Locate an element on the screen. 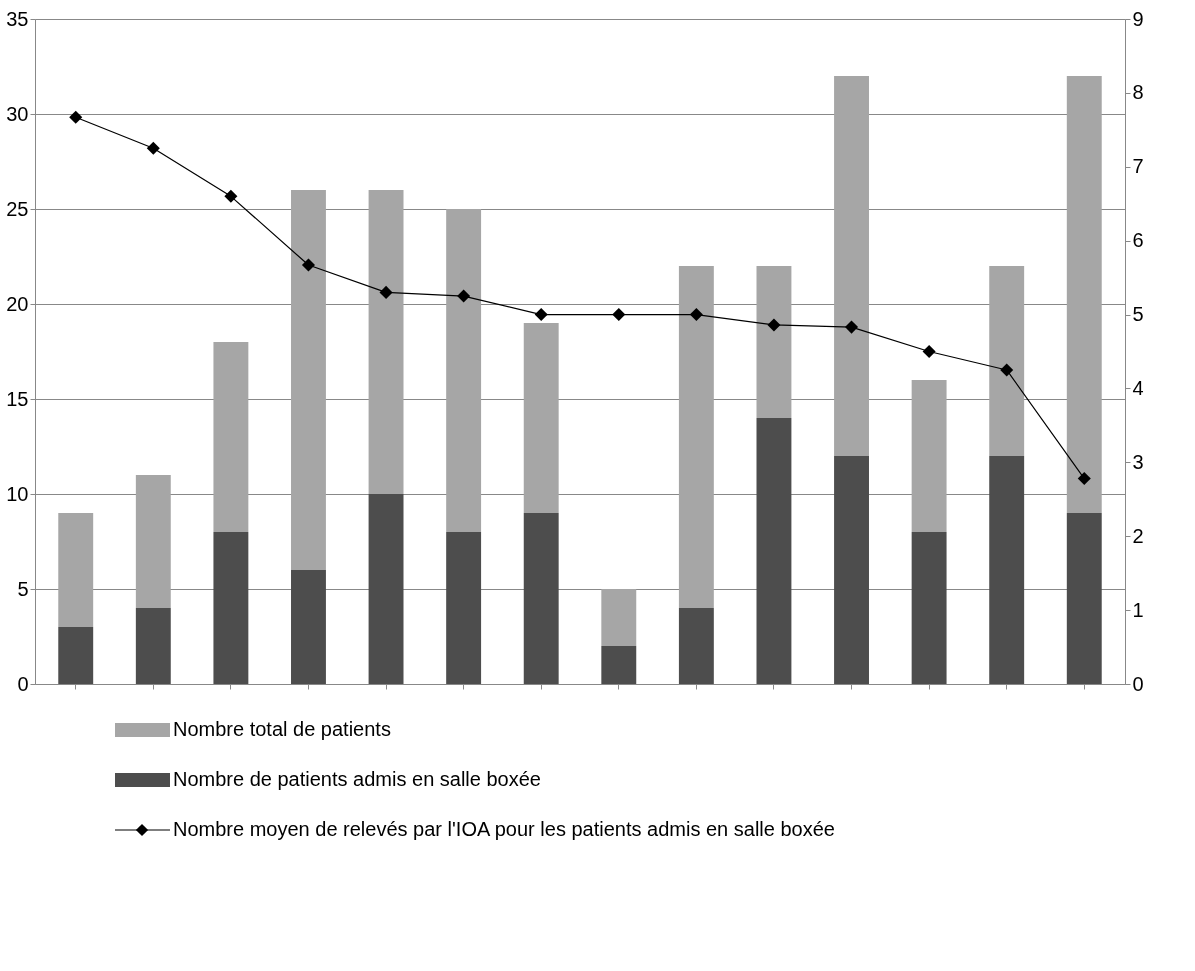 The image size is (1195, 971). y2-tick-label: 1 is located at coordinates (1138, 609).